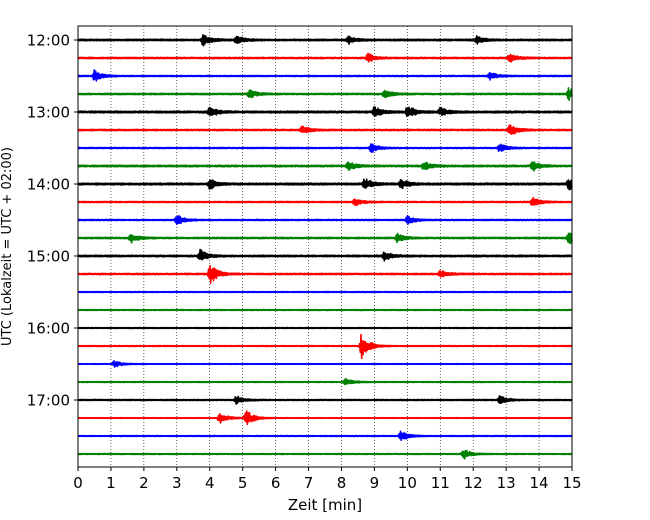 The width and height of the screenshot is (650, 520). What do you see at coordinates (48, 401) in the screenshot?
I see `y-tick-label-1700: 17:00` at bounding box center [48, 401].